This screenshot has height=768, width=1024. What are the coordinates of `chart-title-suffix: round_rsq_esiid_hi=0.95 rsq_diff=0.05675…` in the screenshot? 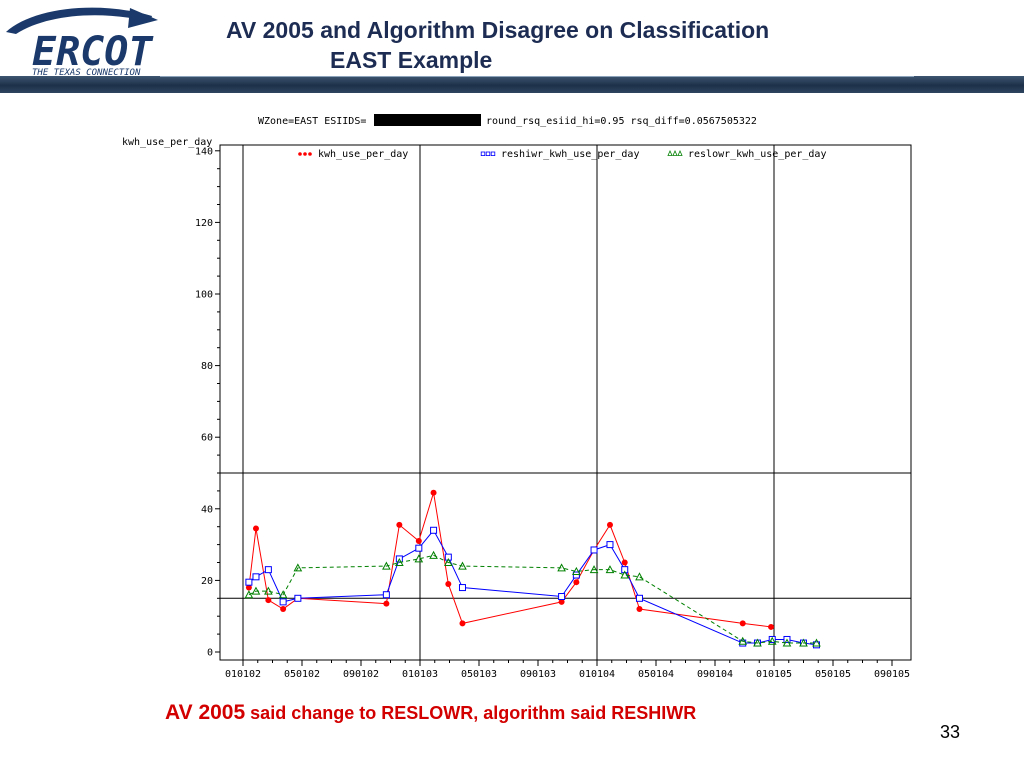 It's located at (621, 121).